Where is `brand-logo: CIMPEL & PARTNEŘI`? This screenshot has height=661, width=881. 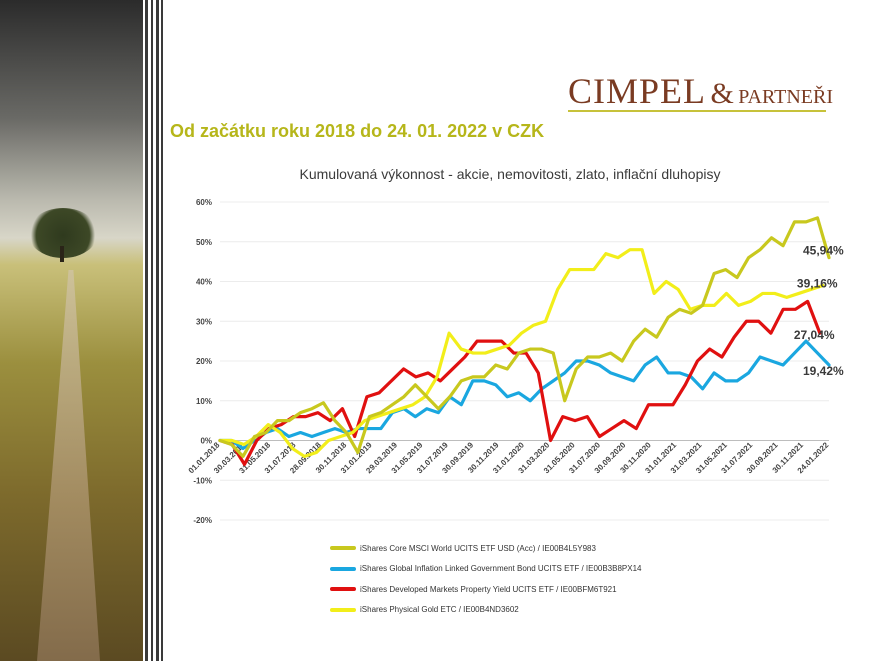 brand-logo: CIMPEL & PARTNEŘI is located at coordinates (700, 91).